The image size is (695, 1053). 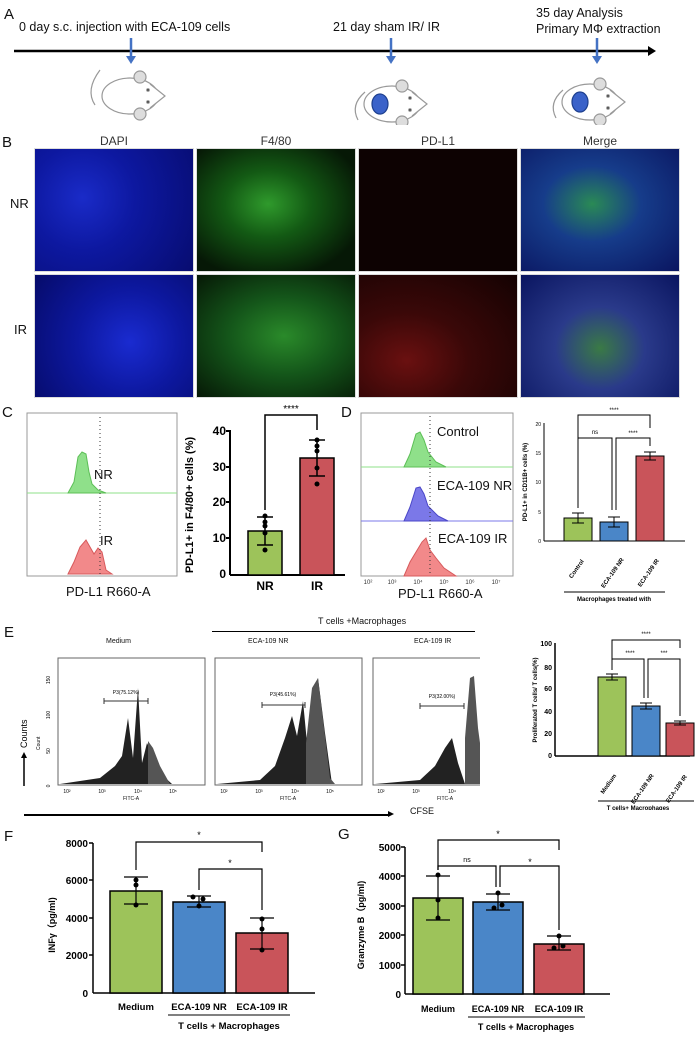 I want to click on svg-text: 50, so click(x=49, y=751).